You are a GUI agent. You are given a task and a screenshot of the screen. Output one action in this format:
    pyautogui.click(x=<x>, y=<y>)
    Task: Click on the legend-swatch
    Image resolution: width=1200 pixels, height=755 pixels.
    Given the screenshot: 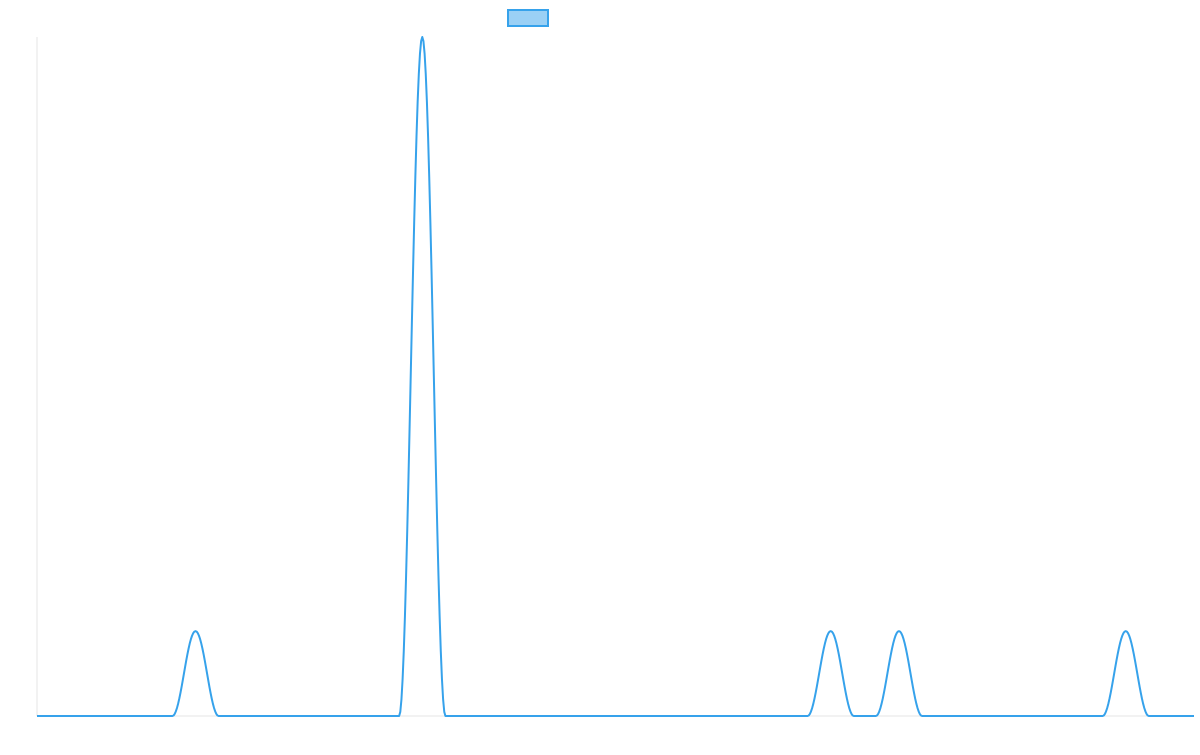 What is the action you would take?
    pyautogui.click(x=528, y=18)
    